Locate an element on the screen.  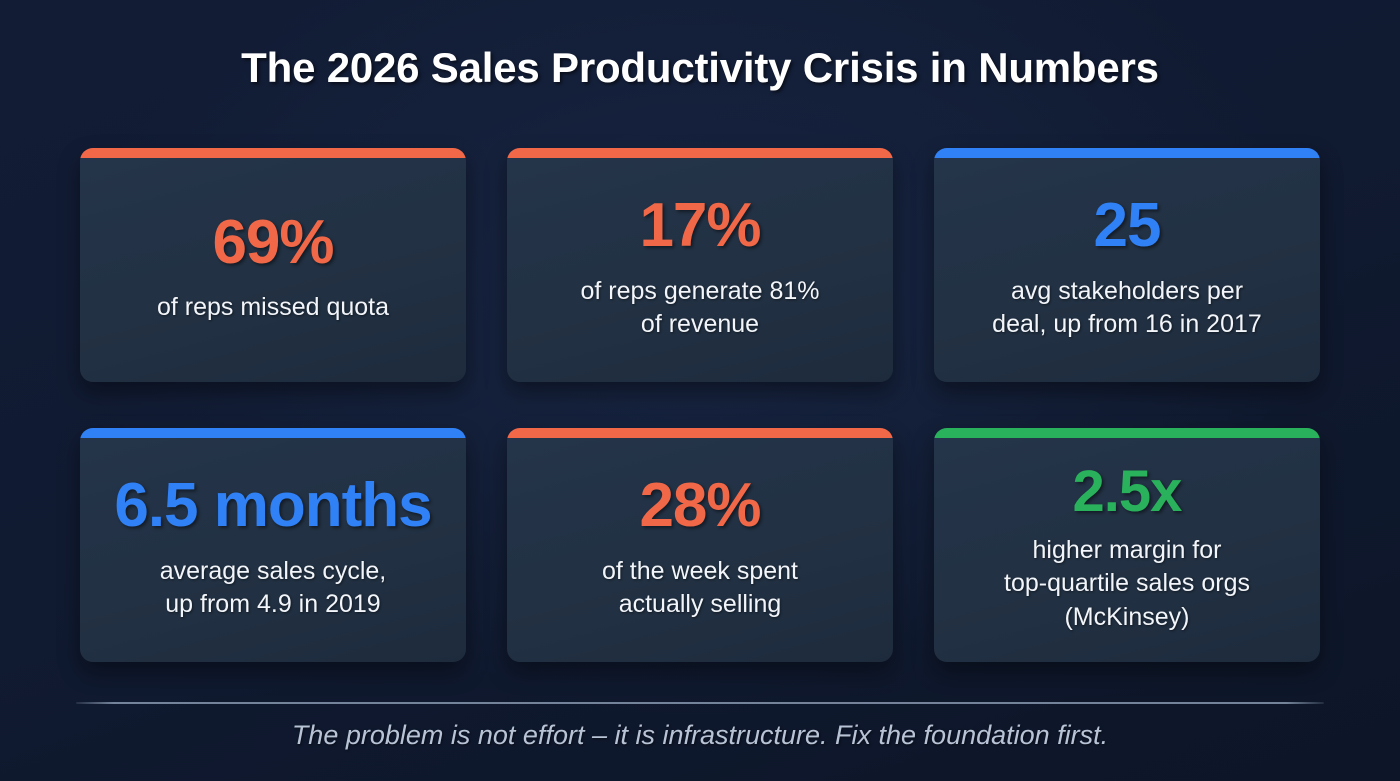
stat-value: 28% is located at coordinates (700, 506).